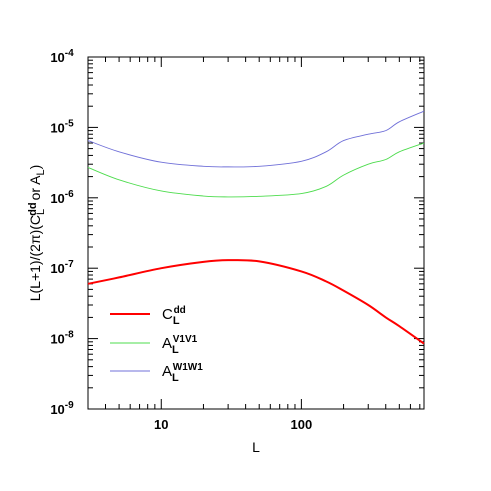  What do you see at coordinates (62, 197) in the screenshot?
I see `y-tick-label: 10⁻⁶` at bounding box center [62, 197].